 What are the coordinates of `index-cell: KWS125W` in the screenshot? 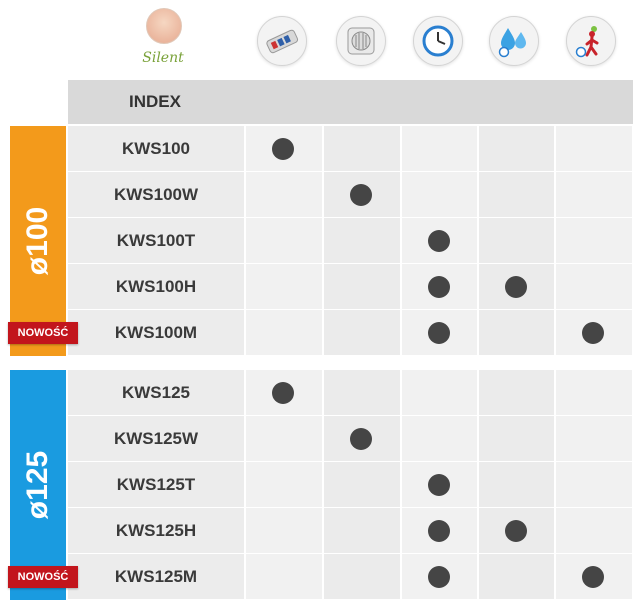 It's located at (156, 439).